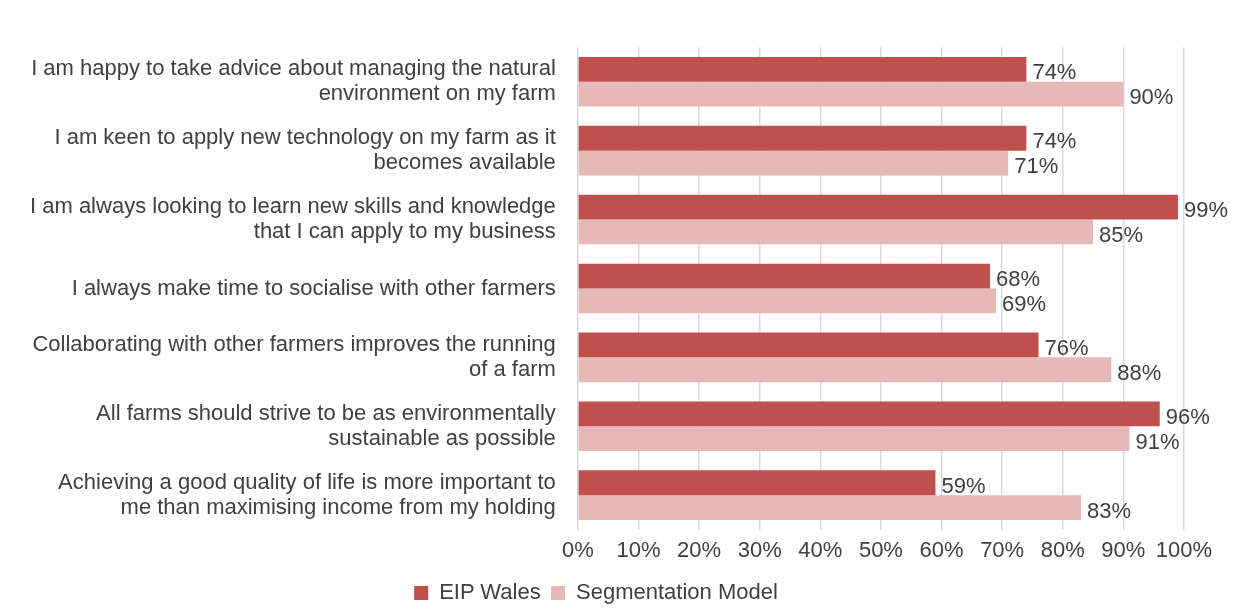 This screenshot has width=1240, height=614. Describe the element at coordinates (307, 493) in the screenshot. I see `y-tick-label: Achieving a good quality of life is more important to me than maximising income from my holding` at that location.